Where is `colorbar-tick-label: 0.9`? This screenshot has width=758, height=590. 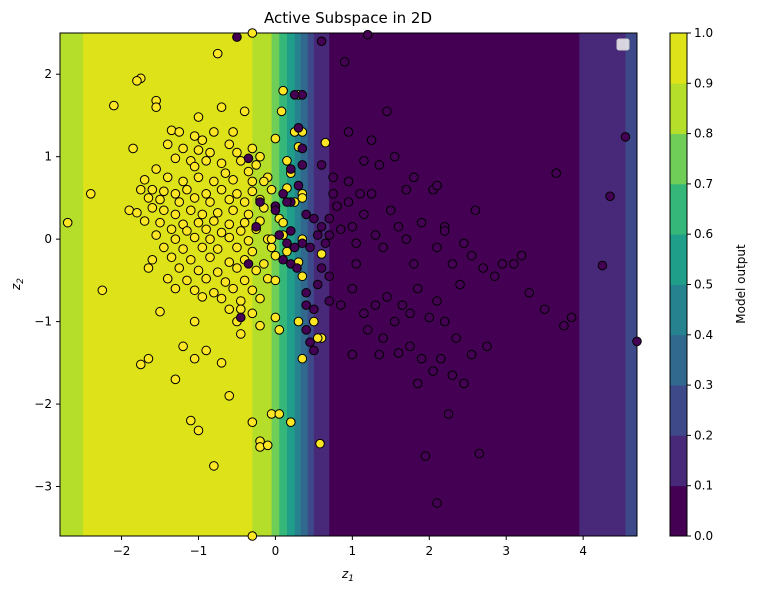 colorbar-tick-label: 0.9 is located at coordinates (703, 83).